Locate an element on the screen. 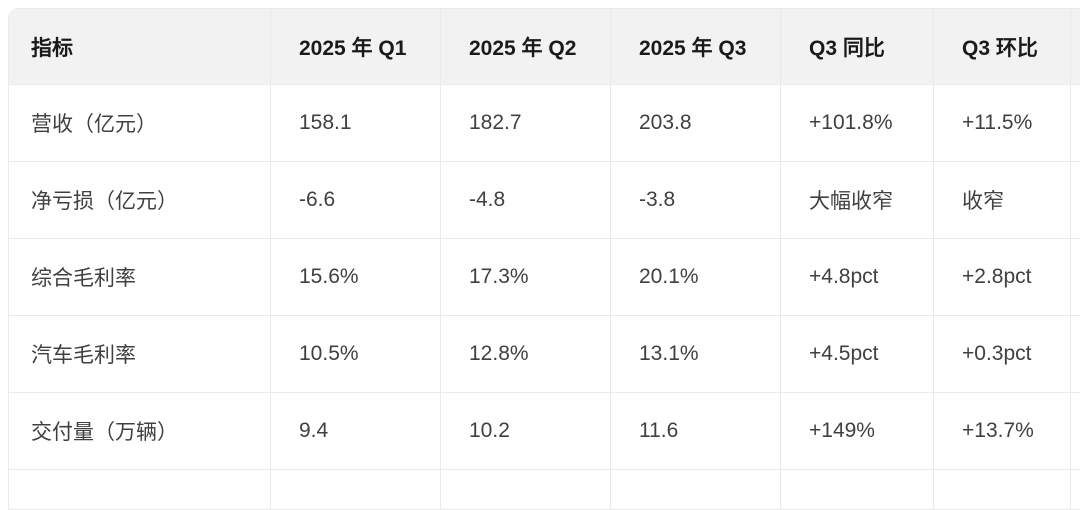 Image resolution: width=1080 pixels, height=510 pixels. table-row-vehicle-margin: 汽车毛利率 10.5% 12.8% 13.1% +4.5pct +0.3pct is located at coordinates (544, 354).